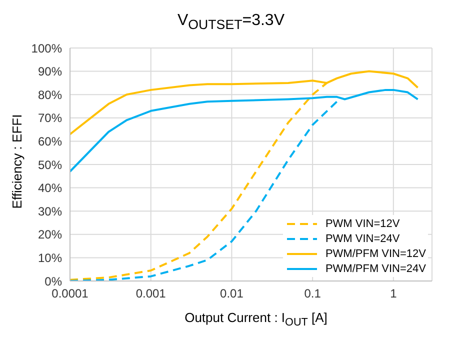 This screenshot has width=462, height=343. What do you see at coordinates (231, 22) in the screenshot?
I see `chart-title: V$_{OUTSET}$=3.3V` at bounding box center [231, 22].